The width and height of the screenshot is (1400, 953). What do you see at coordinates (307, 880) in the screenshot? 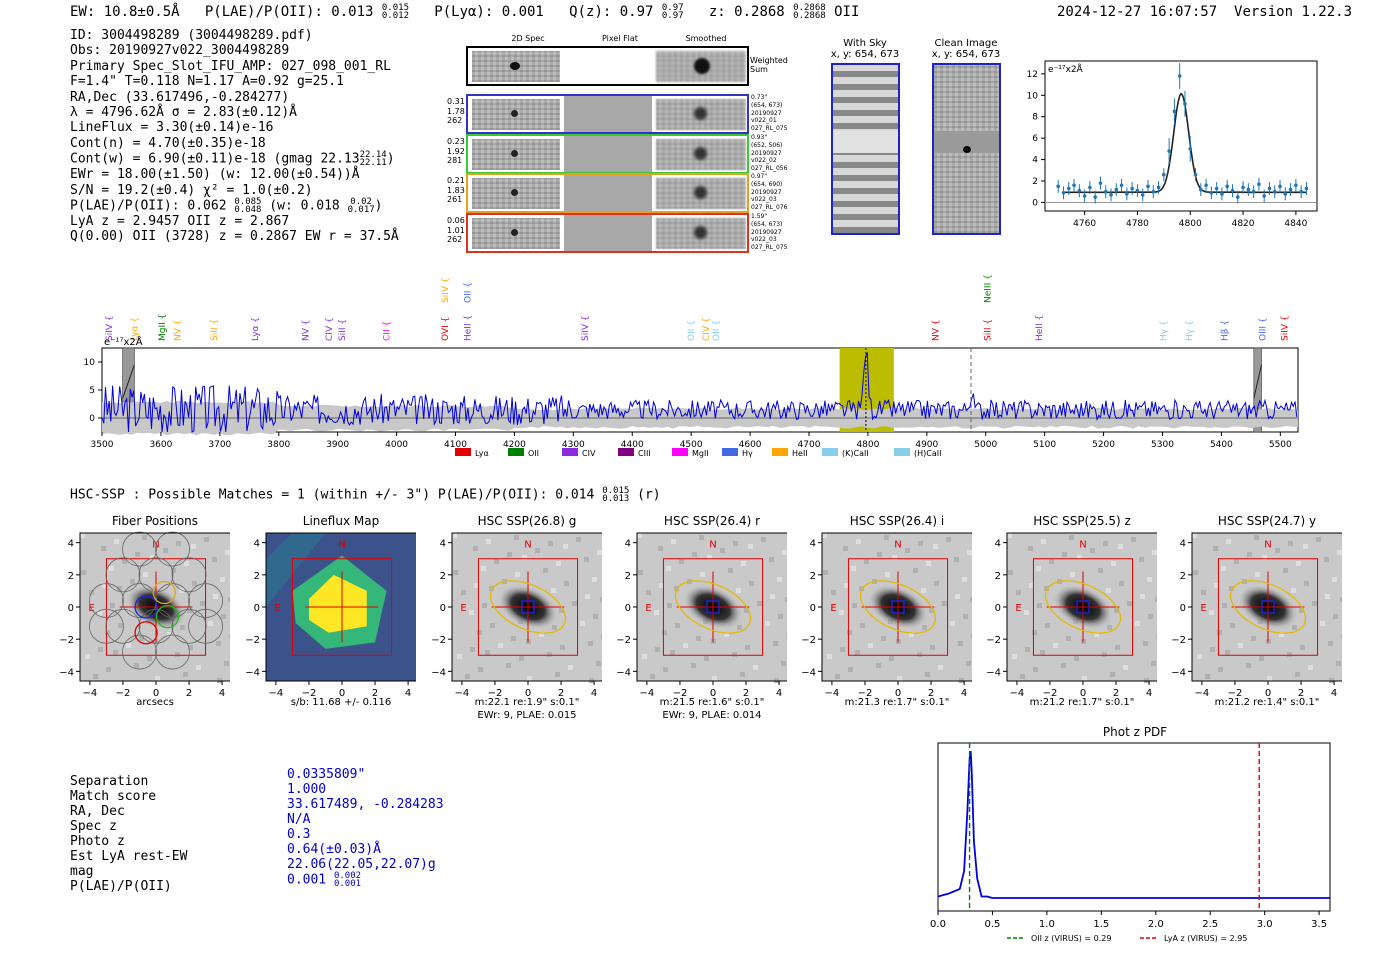
I see `match-value-plae-text: 0.001` at bounding box center [307, 880].